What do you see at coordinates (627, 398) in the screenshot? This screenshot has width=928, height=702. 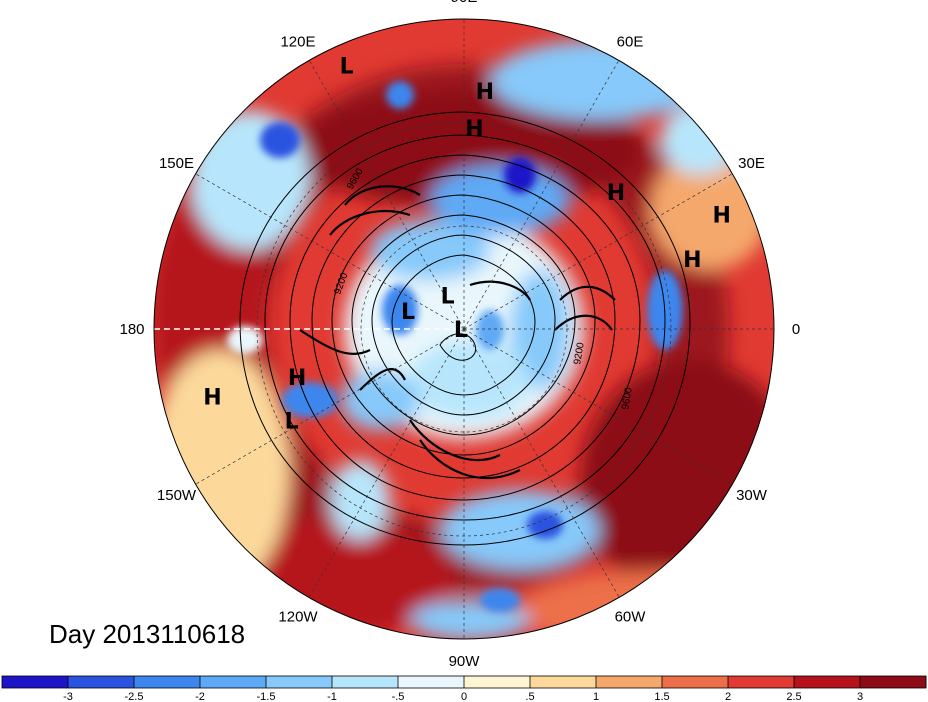 I see `contour-value-label: 9600` at bounding box center [627, 398].